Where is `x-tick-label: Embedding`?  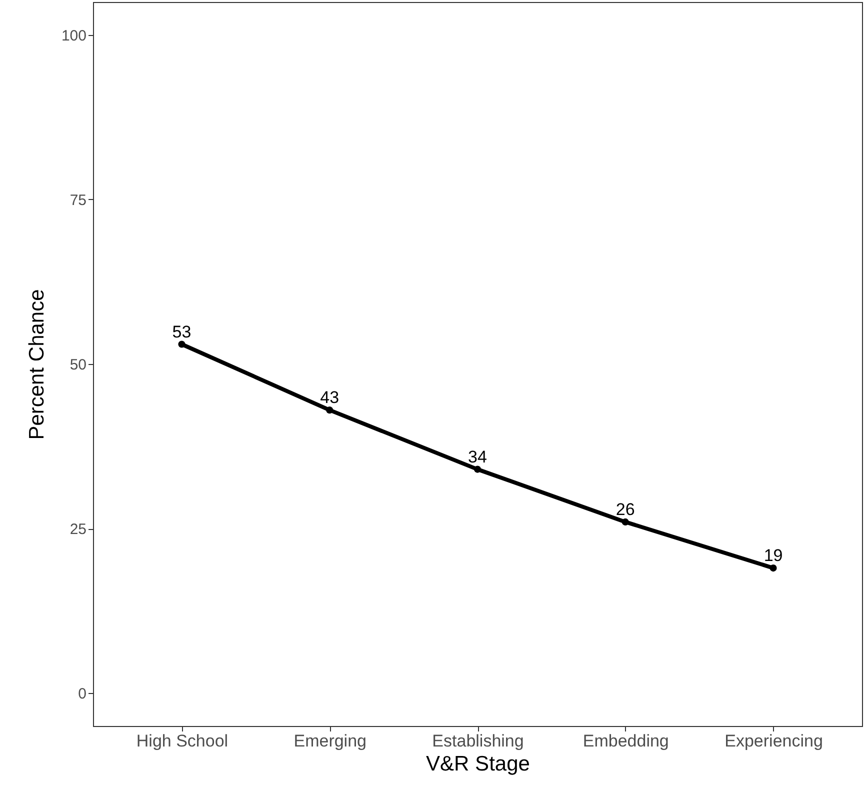
x-tick-label: Embedding is located at coordinates (625, 741).